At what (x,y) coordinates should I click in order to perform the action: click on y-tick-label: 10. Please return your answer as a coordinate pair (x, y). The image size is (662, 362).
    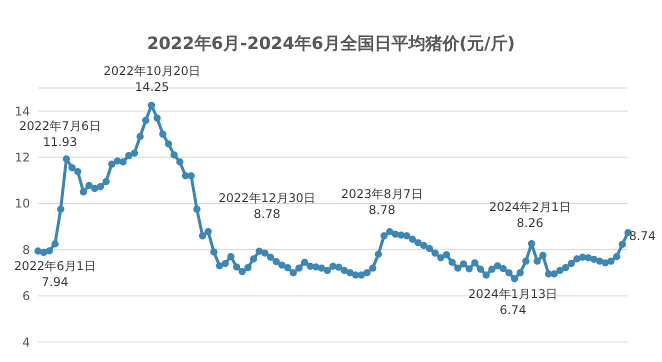
    Looking at the image, I should click on (22, 203).